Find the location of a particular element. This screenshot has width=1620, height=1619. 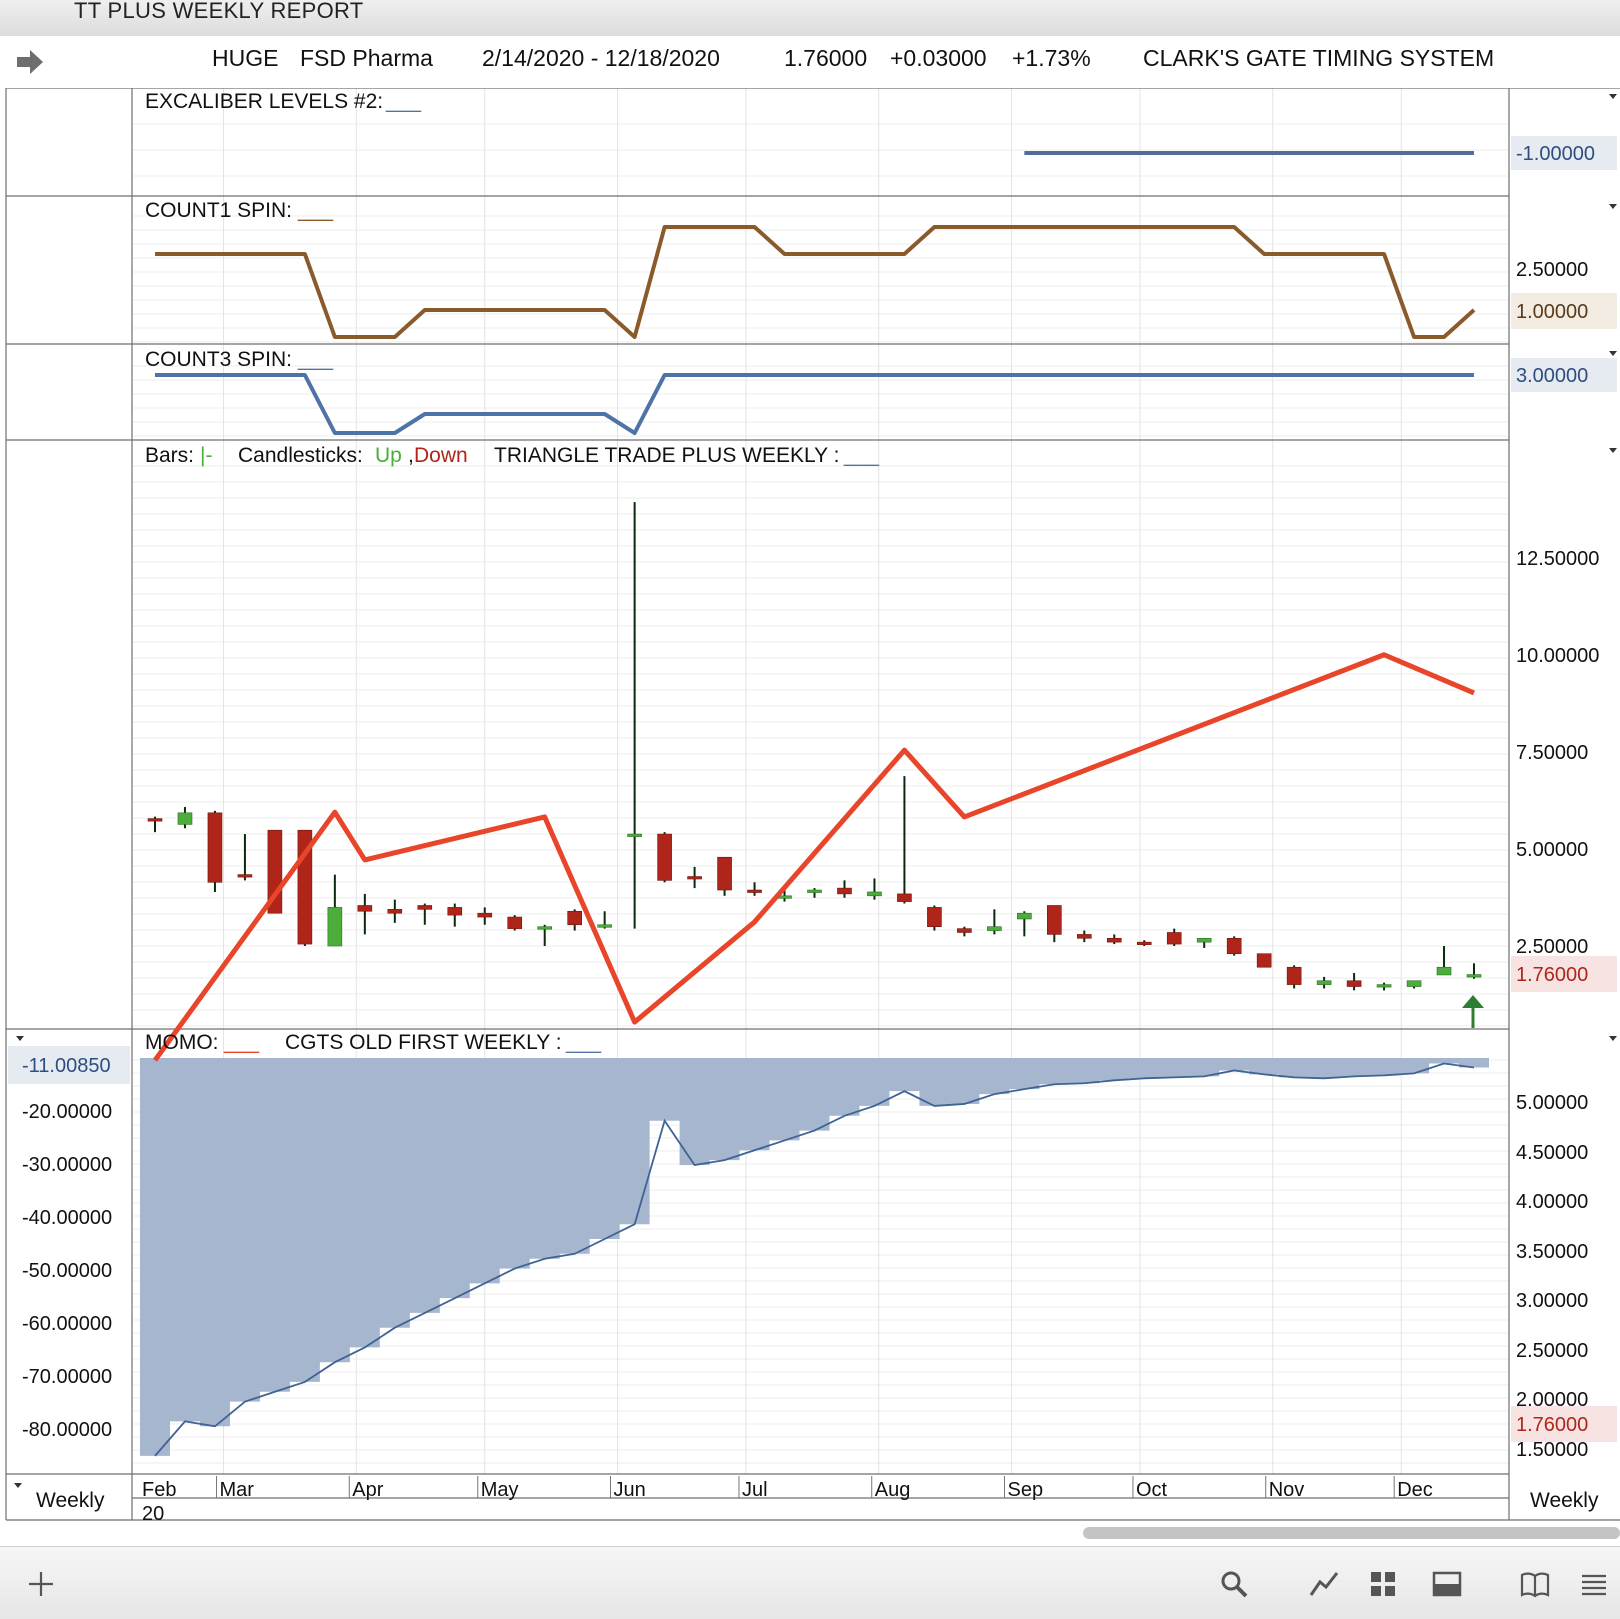

momo-tick-5: -60.00000 is located at coordinates (67, 1324).